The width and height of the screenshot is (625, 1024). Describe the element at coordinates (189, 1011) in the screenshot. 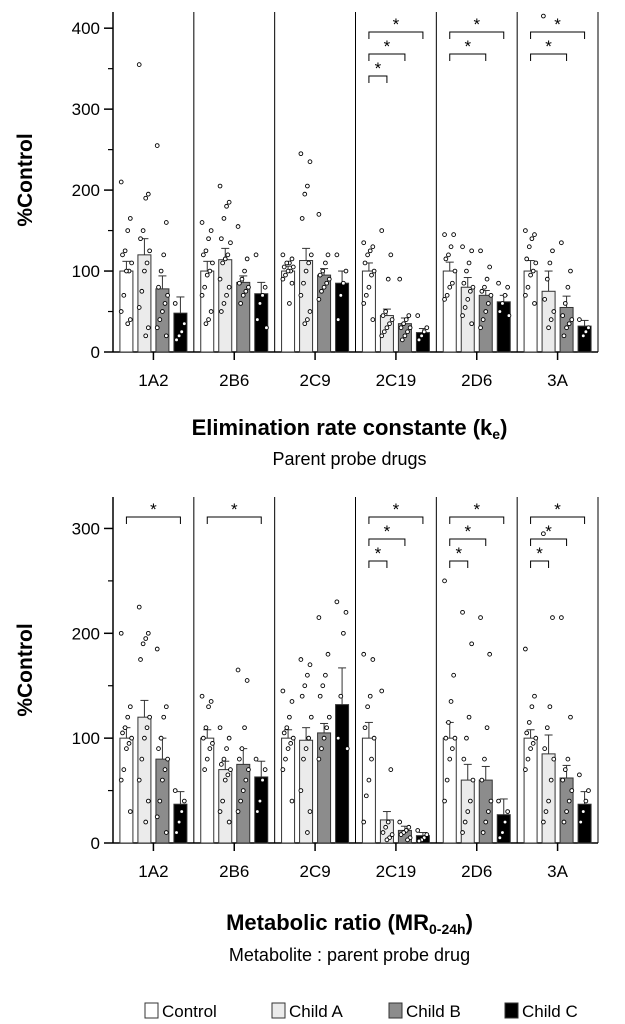

I see `legend-label: Control` at that location.